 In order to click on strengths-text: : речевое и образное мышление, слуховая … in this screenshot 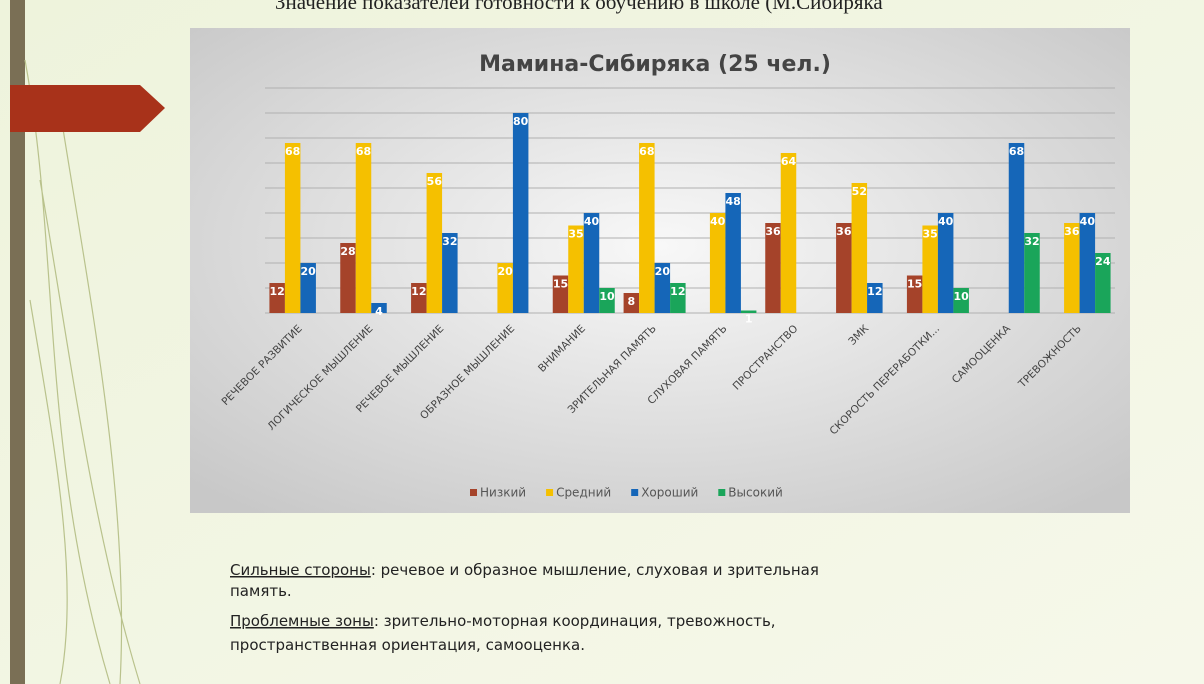, I will do `click(595, 570)`.